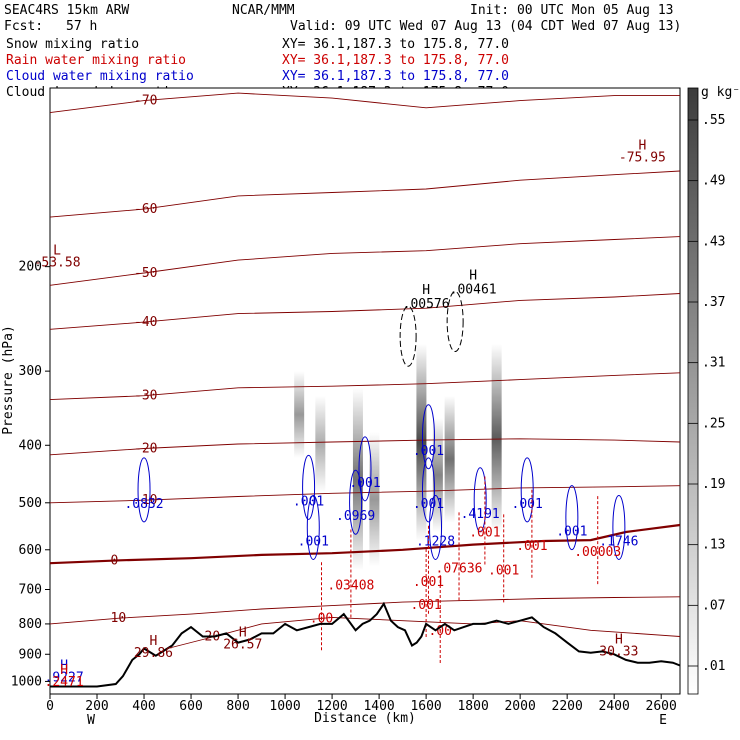  What do you see at coordinates (428, 504) in the screenshot?
I see `cloud-label-6: .001` at bounding box center [428, 504].